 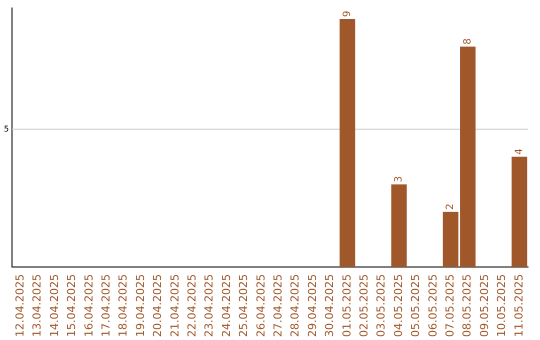 I want to click on x-tick-label: 29.04.2025, so click(x=312, y=306).